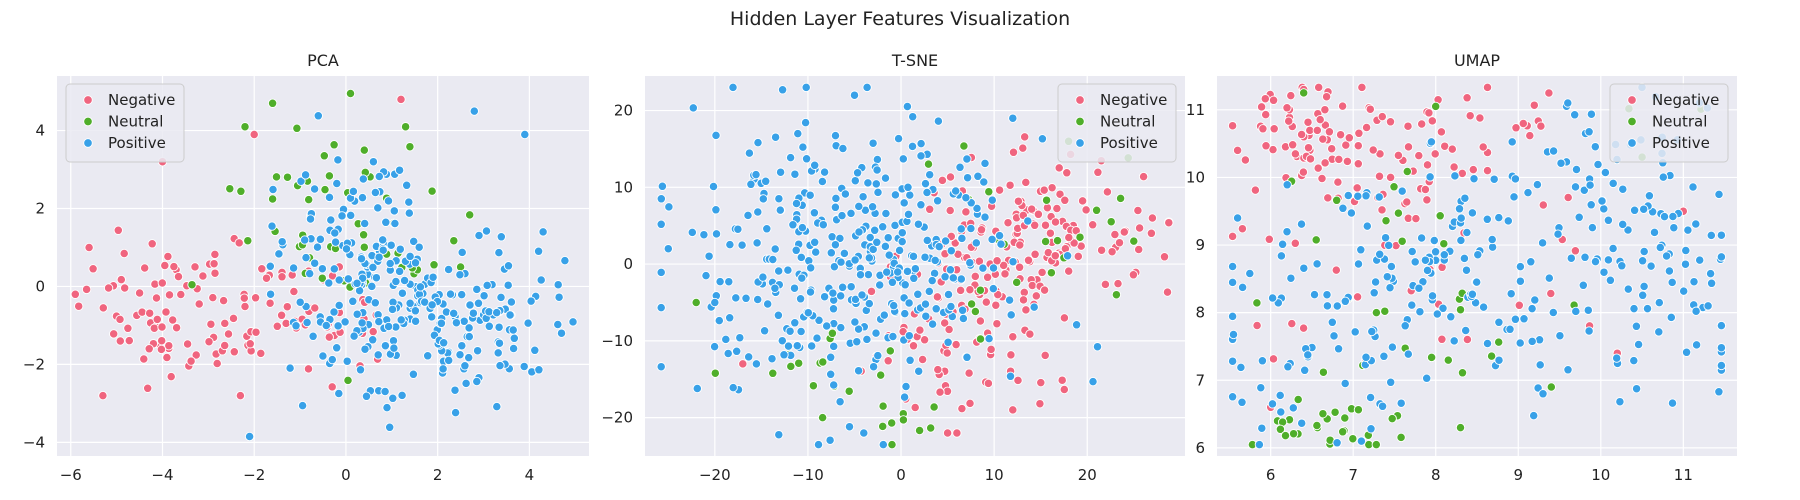 Image resolution: width=1800 pixels, height=500 pixels. Describe the element at coordinates (1632, 143) in the screenshot. I see `legend-marker` at that location.